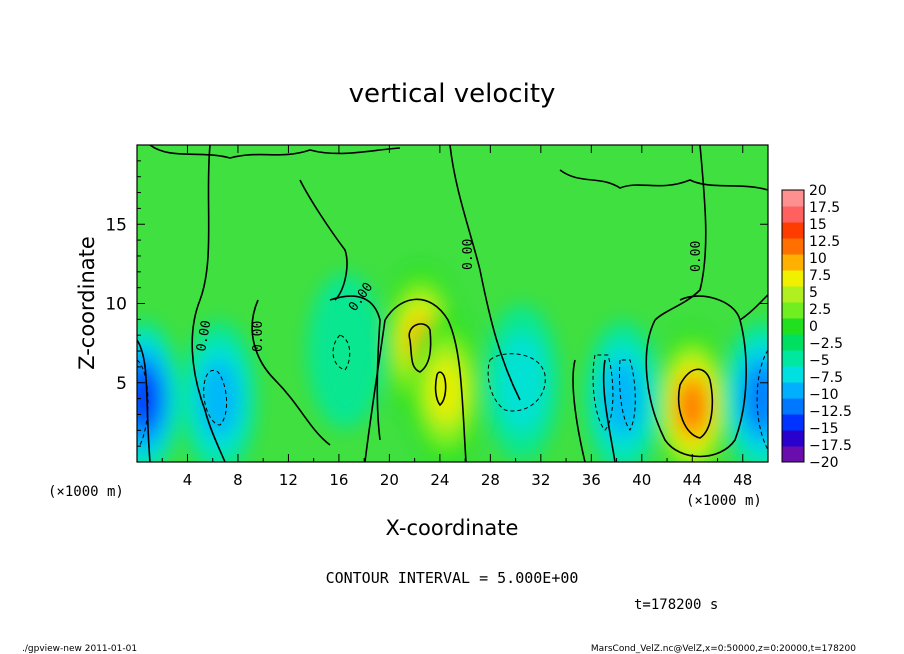 The height and width of the screenshot is (654, 904). Describe the element at coordinates (692, 480) in the screenshot. I see `x-tick-label: 44` at that location.